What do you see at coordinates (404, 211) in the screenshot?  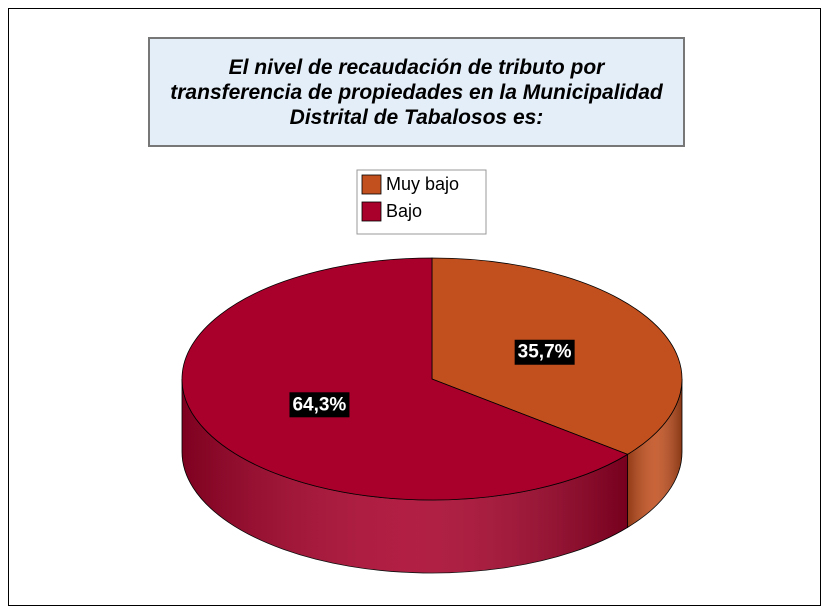 I see `legend-label: Bajo` at bounding box center [404, 211].